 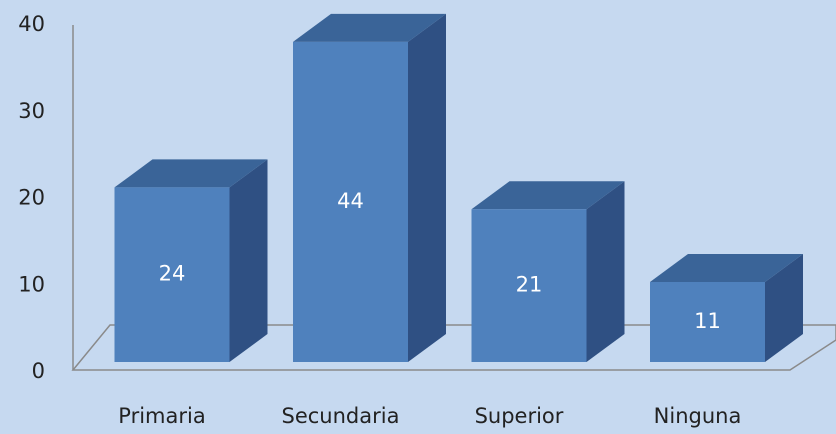 I want to click on x-tick-label: Superior, so click(x=519, y=416).